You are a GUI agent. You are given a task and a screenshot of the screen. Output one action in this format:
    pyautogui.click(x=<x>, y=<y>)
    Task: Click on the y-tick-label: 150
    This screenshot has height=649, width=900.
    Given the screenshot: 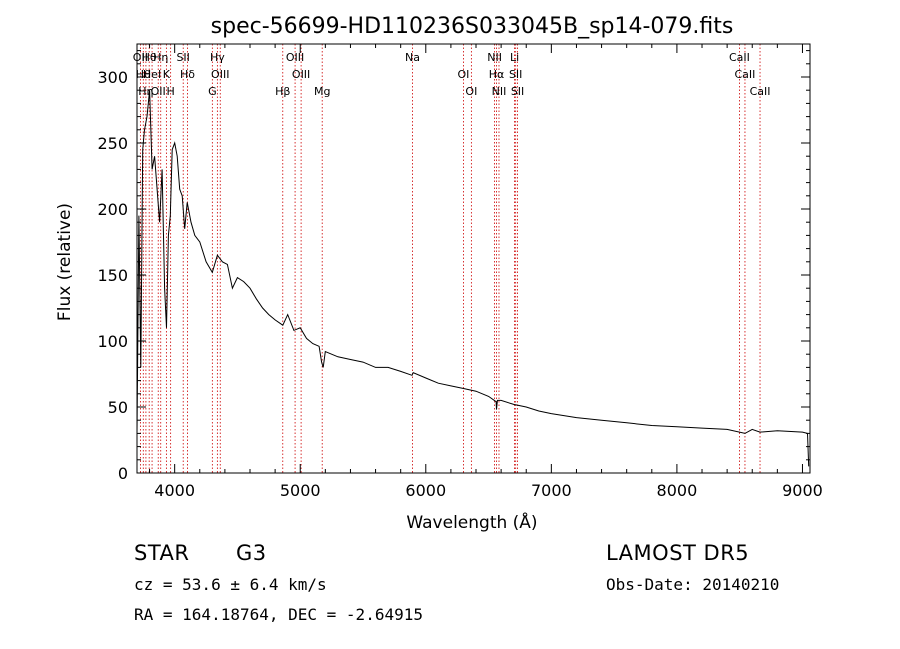 What is the action you would take?
    pyautogui.click(x=112, y=275)
    